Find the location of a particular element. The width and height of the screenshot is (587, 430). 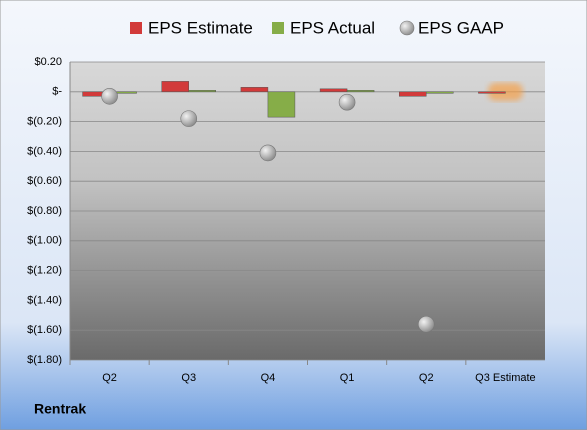

y-tick-label: $(0.60) is located at coordinates (44, 181).